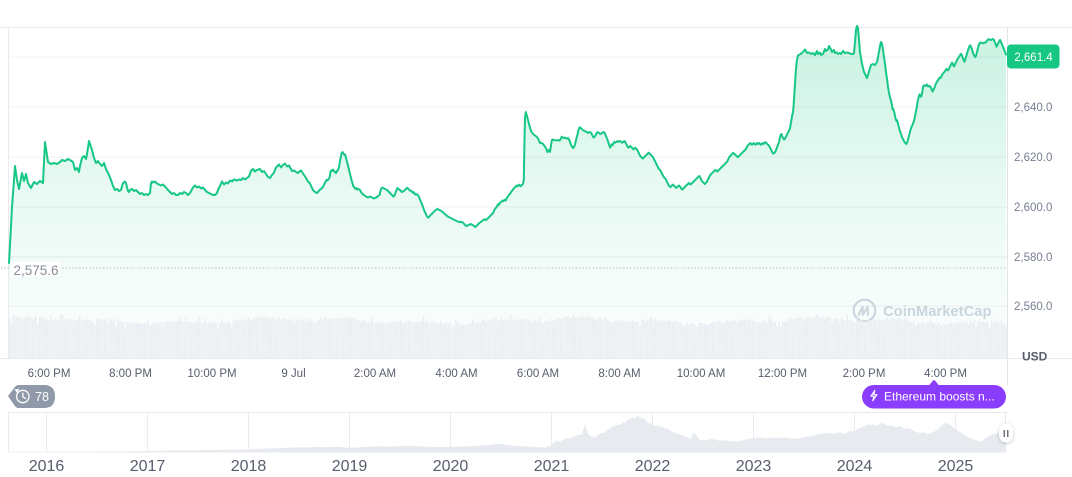  Describe the element at coordinates (619, 374) in the screenshot. I see `svg-text: 8:00 AM` at that location.